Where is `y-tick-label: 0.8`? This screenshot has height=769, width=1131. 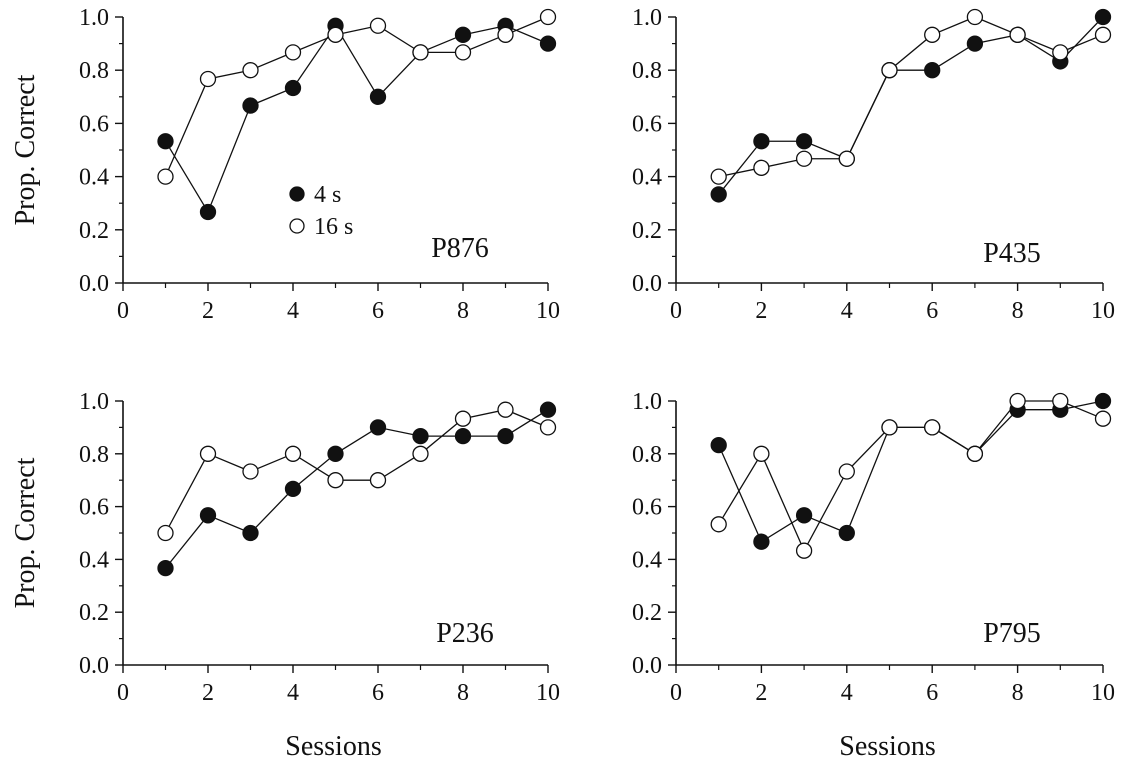 y-tick-label: 0.8 is located at coordinates (94, 71).